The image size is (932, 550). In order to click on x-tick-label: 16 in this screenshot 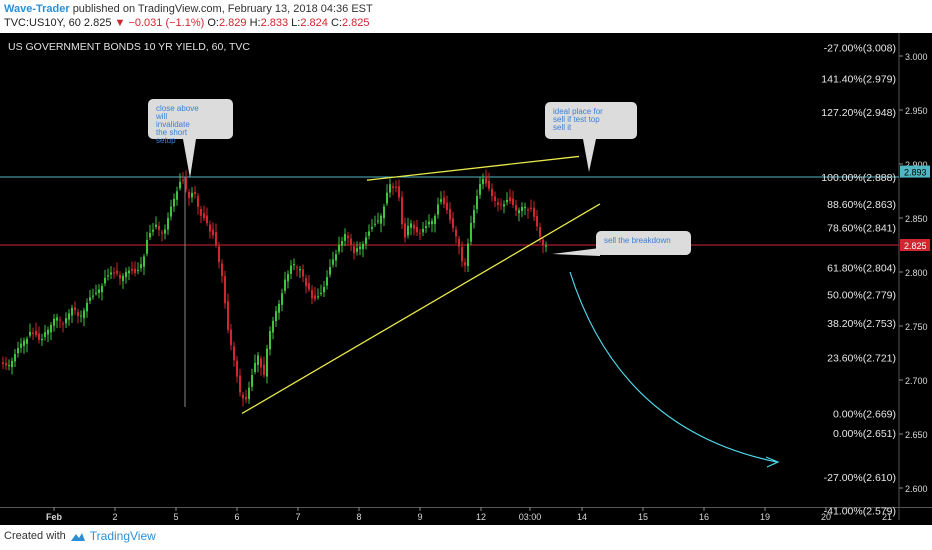, I will do `click(704, 517)`.